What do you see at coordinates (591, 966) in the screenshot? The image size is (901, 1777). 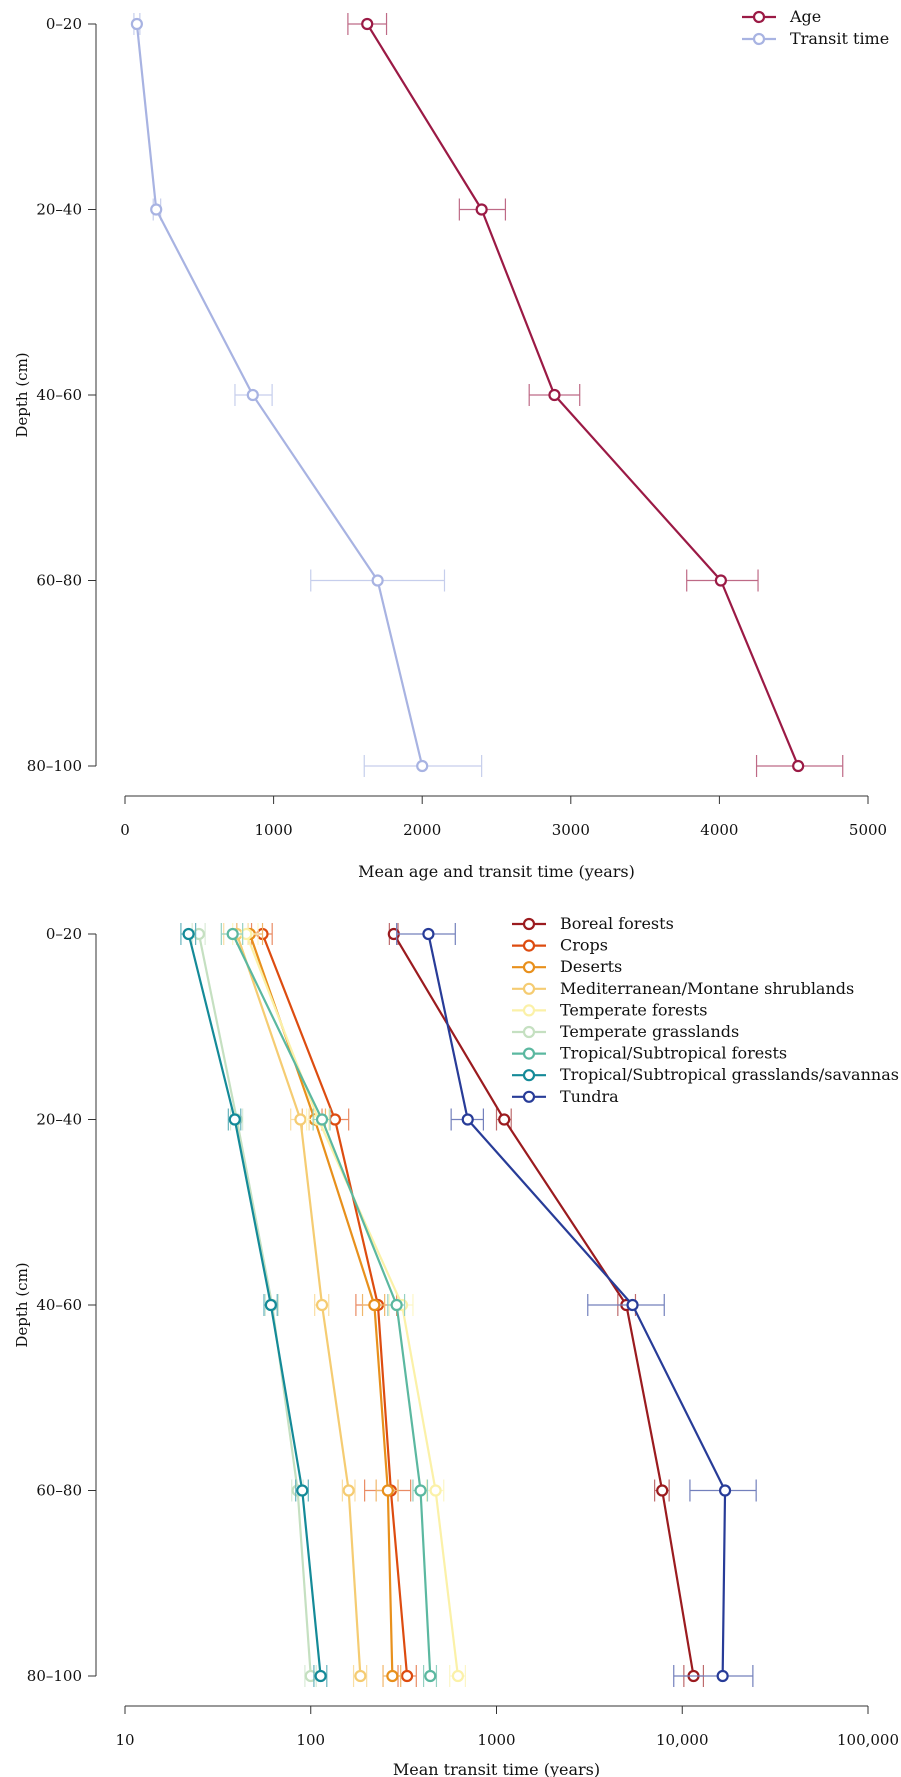 I see `legend-label: Deserts` at bounding box center [591, 966].